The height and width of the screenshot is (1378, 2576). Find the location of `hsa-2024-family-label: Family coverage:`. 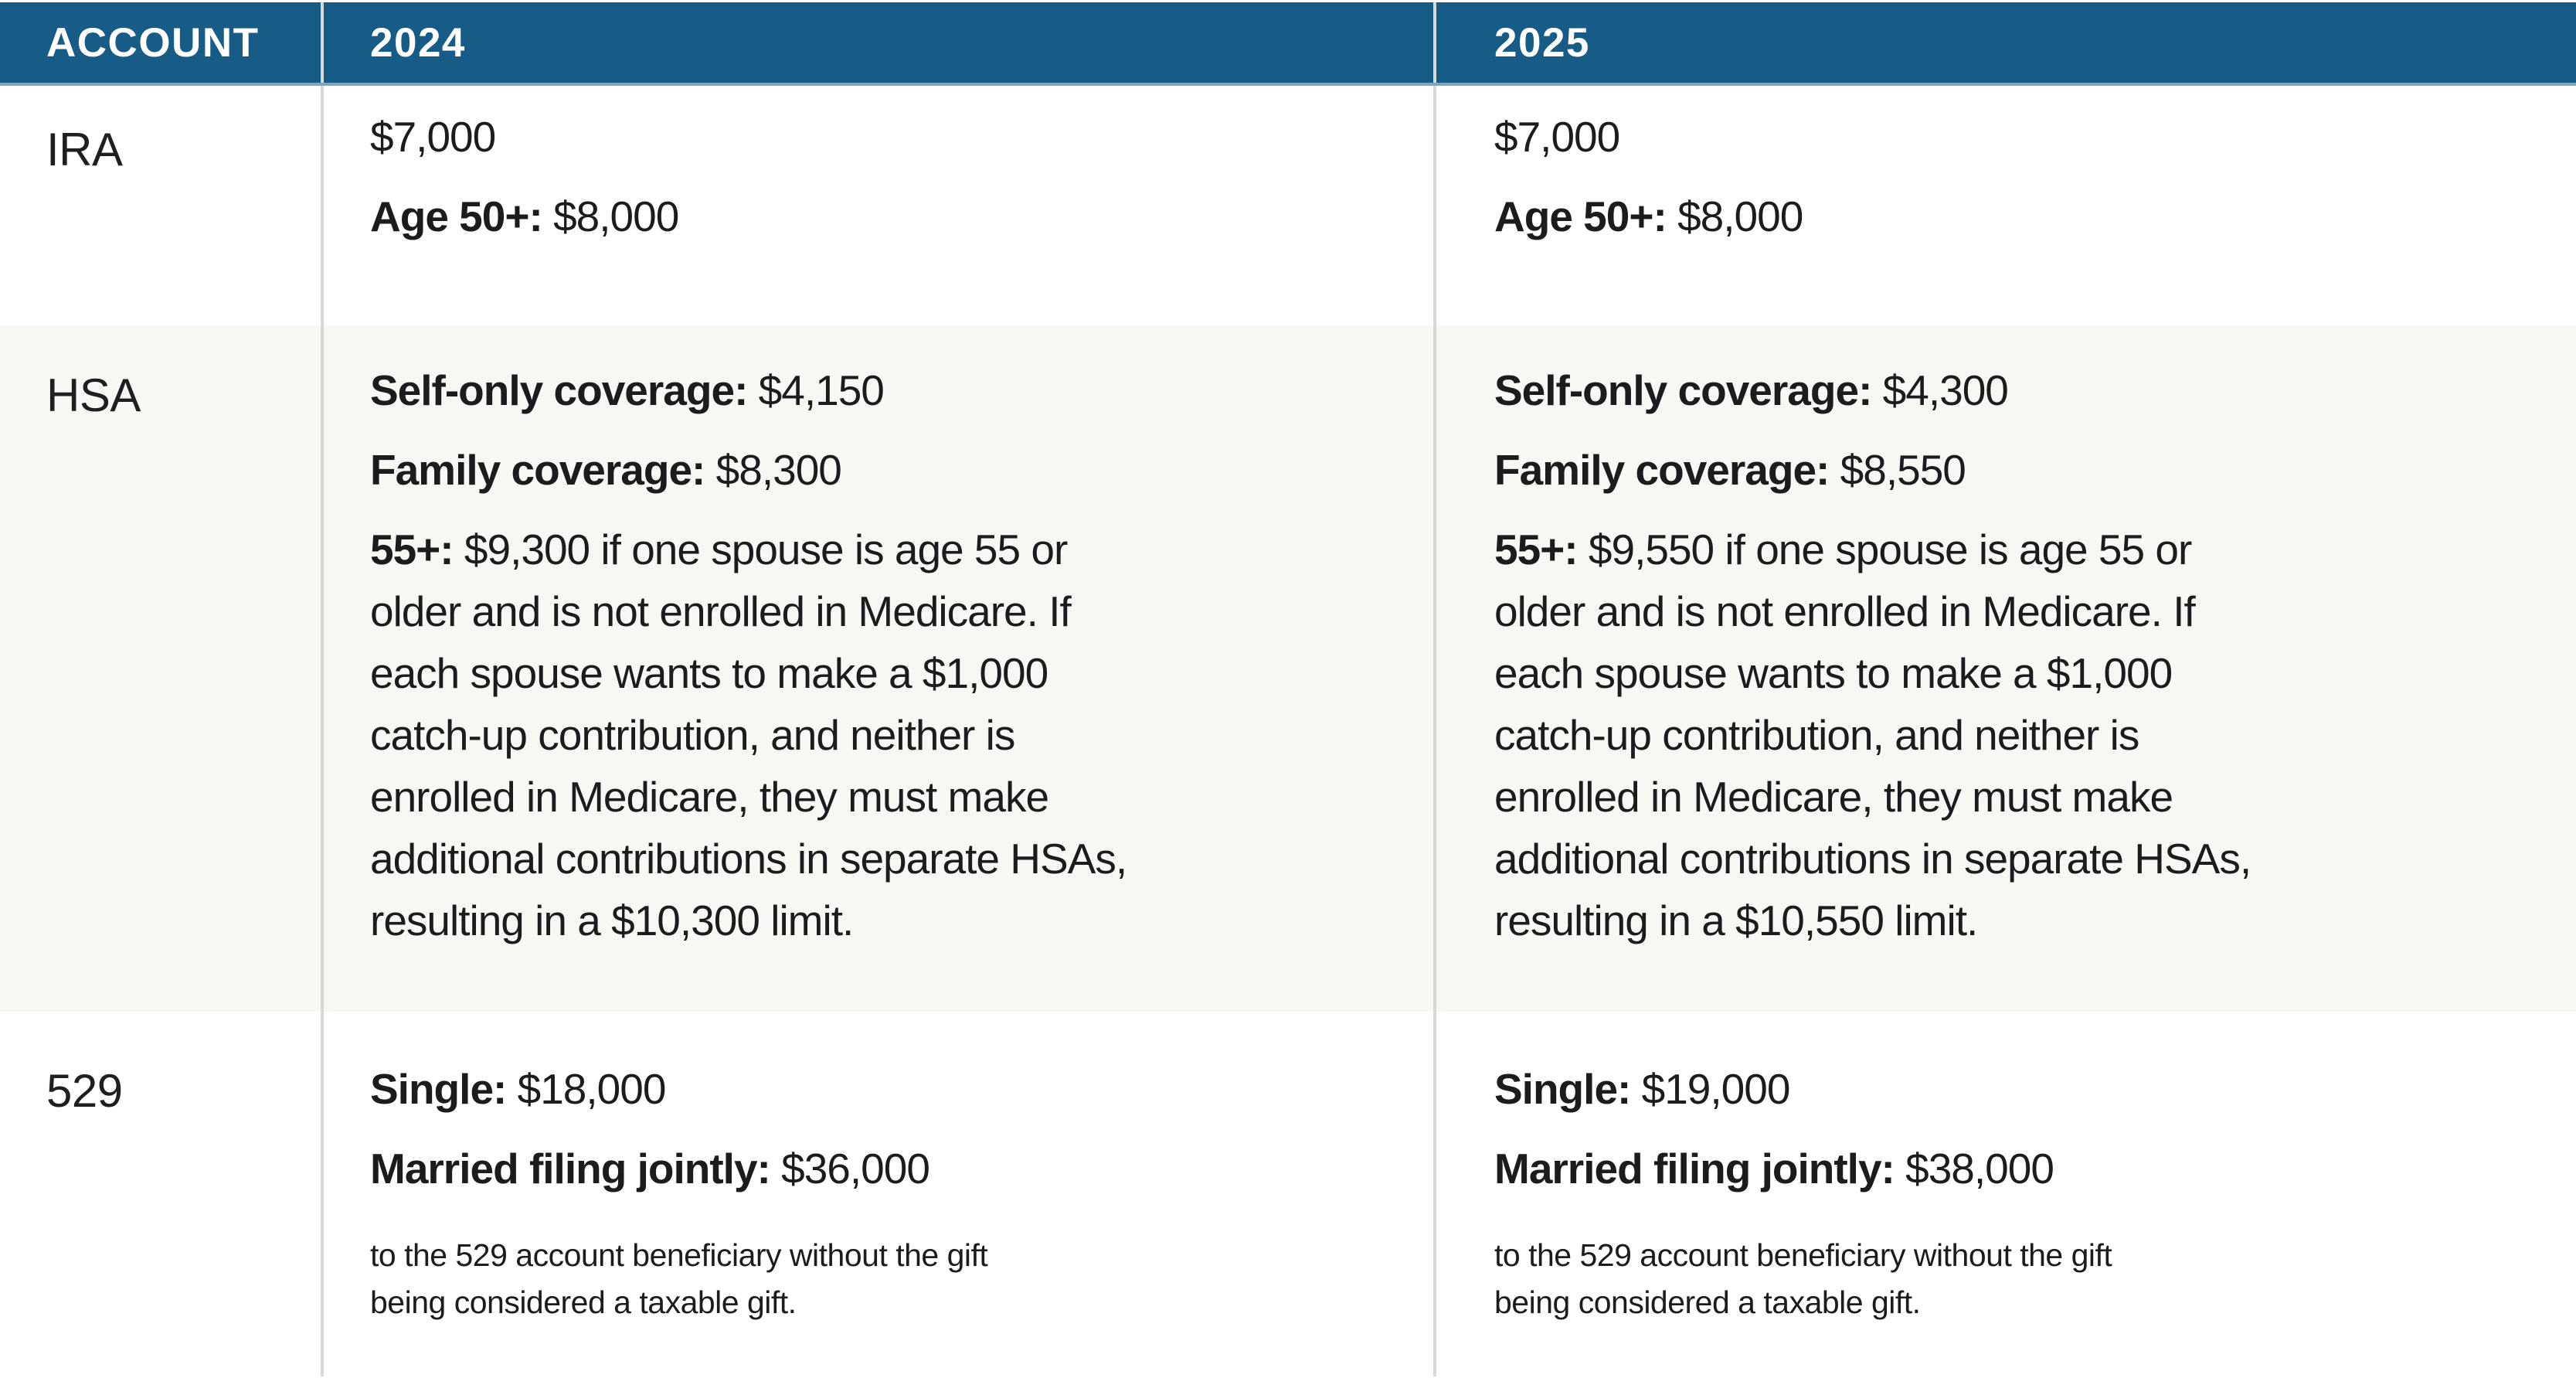

hsa-2024-family-label: Family coverage: is located at coordinates (537, 470).